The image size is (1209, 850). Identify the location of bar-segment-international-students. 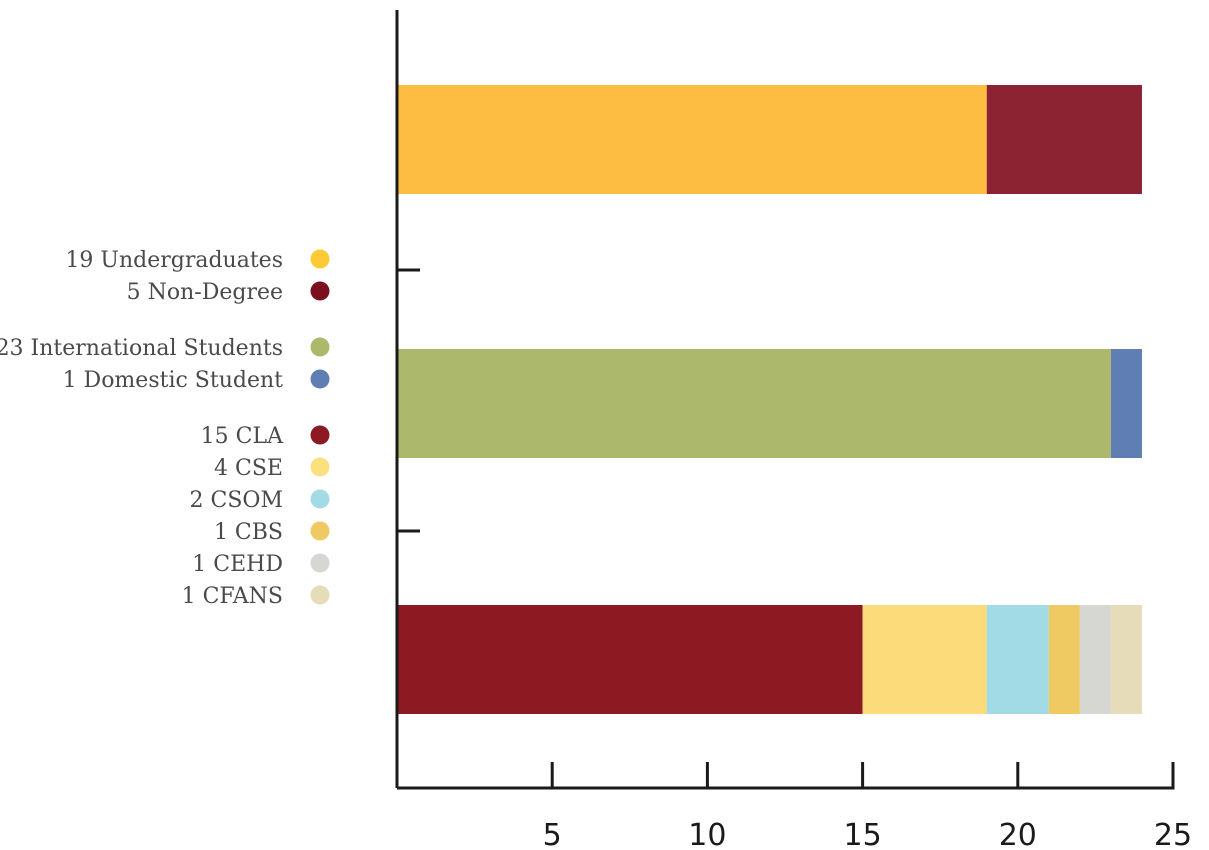
(754, 403).